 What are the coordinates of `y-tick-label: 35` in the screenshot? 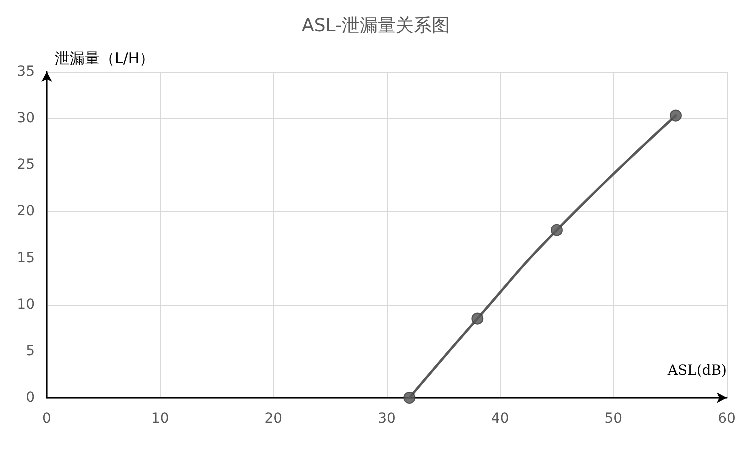 It's located at (26, 72).